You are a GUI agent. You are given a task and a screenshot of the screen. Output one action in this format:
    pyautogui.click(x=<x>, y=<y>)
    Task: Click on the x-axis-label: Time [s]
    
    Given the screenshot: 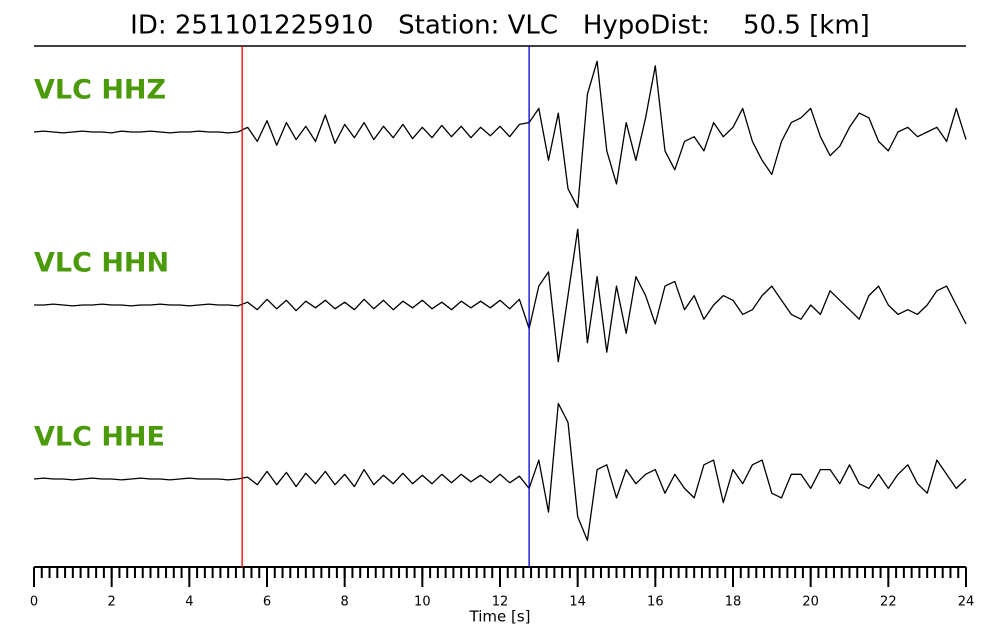 What is the action you would take?
    pyautogui.click(x=500, y=617)
    